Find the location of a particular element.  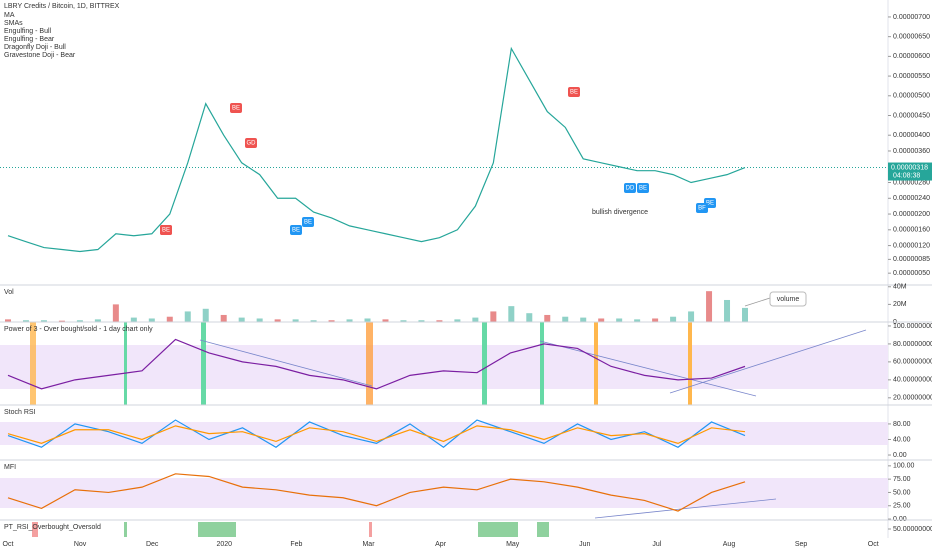

last-price-box is located at coordinates (910, 171).